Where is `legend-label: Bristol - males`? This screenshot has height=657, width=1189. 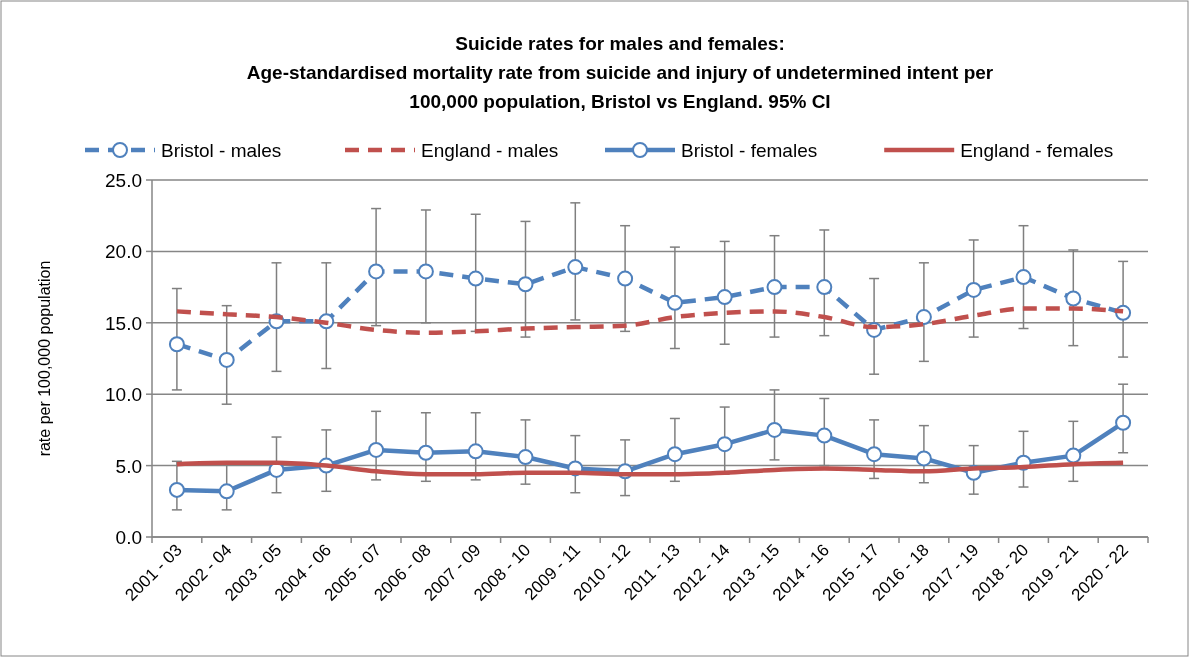
legend-label: Bristol - males is located at coordinates (221, 150).